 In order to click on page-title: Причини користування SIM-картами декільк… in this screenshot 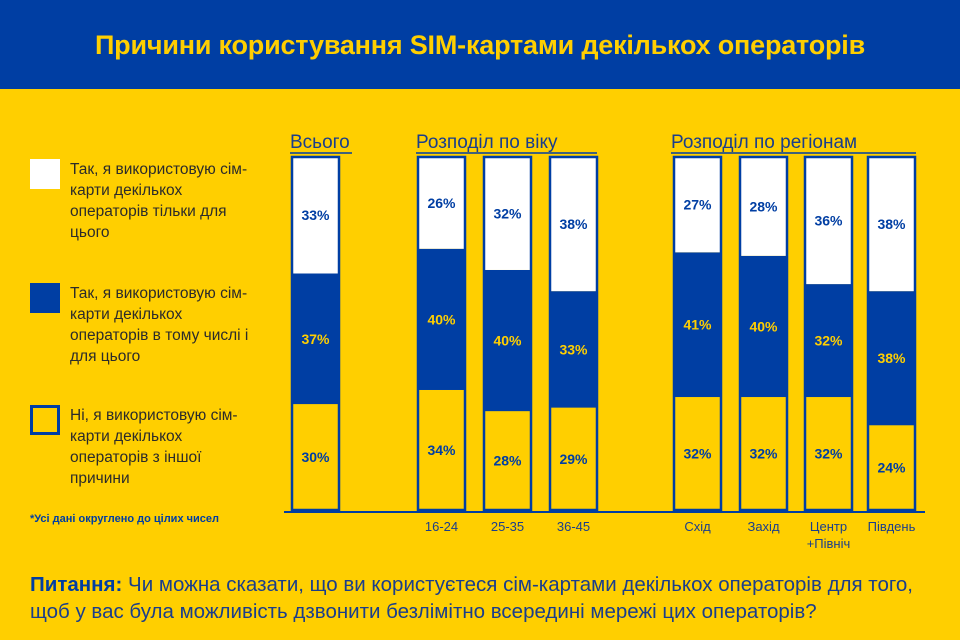, I will do `click(480, 45)`.